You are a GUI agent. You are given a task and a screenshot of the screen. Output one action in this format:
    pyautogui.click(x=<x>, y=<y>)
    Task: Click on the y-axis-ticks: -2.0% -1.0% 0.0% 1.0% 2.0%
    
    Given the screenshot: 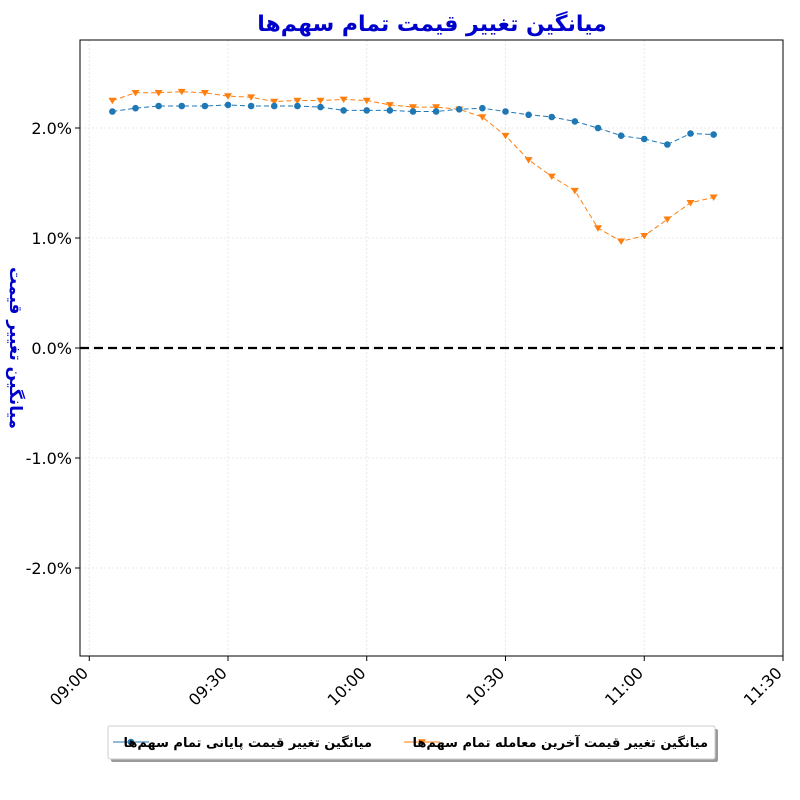 What is the action you would take?
    pyautogui.click(x=53, y=348)
    